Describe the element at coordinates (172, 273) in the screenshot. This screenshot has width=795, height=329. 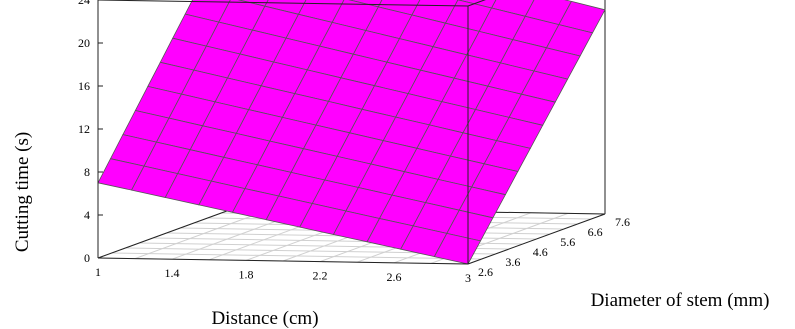
I see `x-tick-label: 1.4` at that location.